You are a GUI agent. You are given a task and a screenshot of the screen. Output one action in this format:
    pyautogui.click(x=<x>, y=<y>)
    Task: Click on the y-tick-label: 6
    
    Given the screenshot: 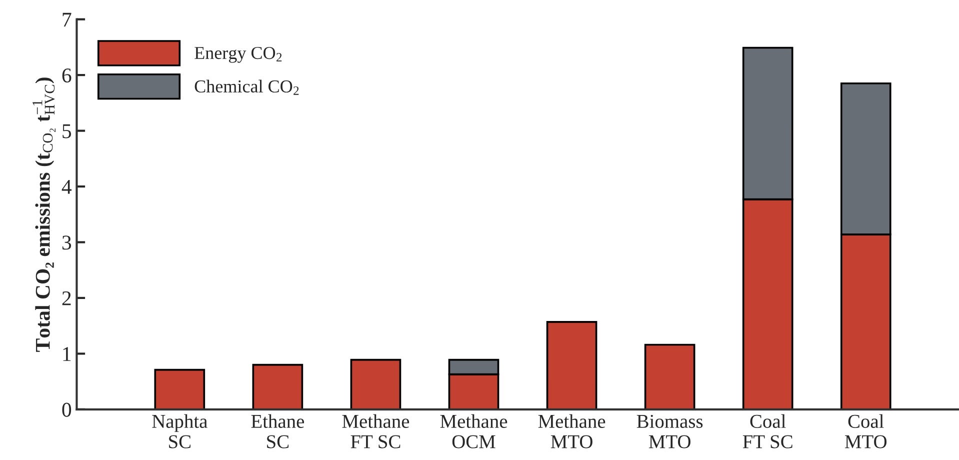 What is the action you would take?
    pyautogui.click(x=67, y=75)
    